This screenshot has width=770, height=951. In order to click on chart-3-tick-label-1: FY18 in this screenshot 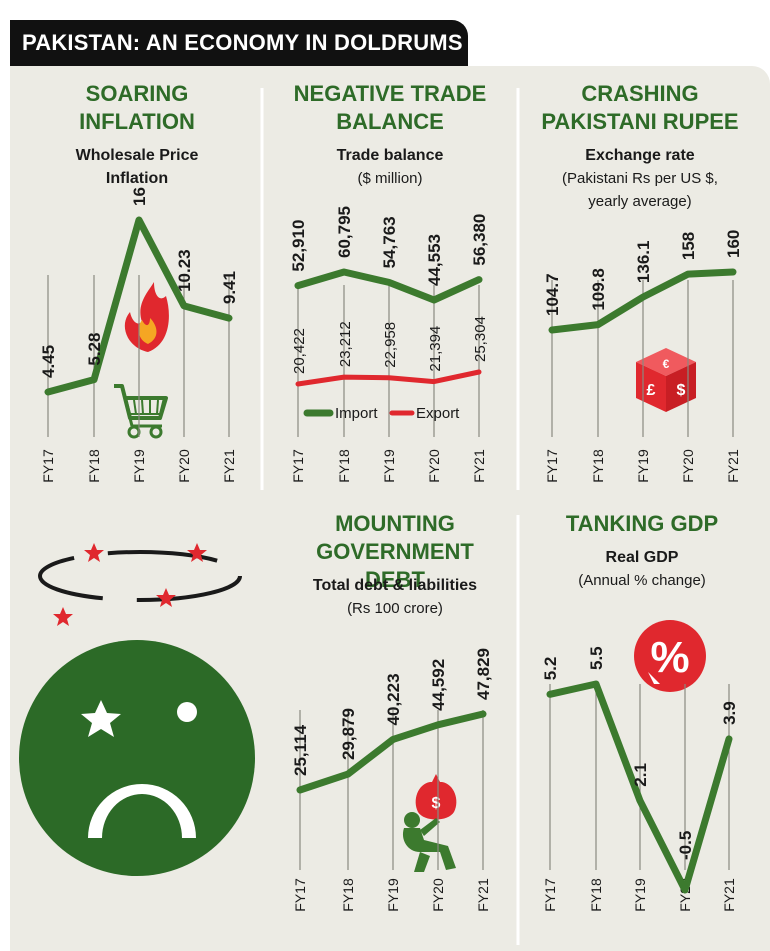, I will do `click(348, 895)`.